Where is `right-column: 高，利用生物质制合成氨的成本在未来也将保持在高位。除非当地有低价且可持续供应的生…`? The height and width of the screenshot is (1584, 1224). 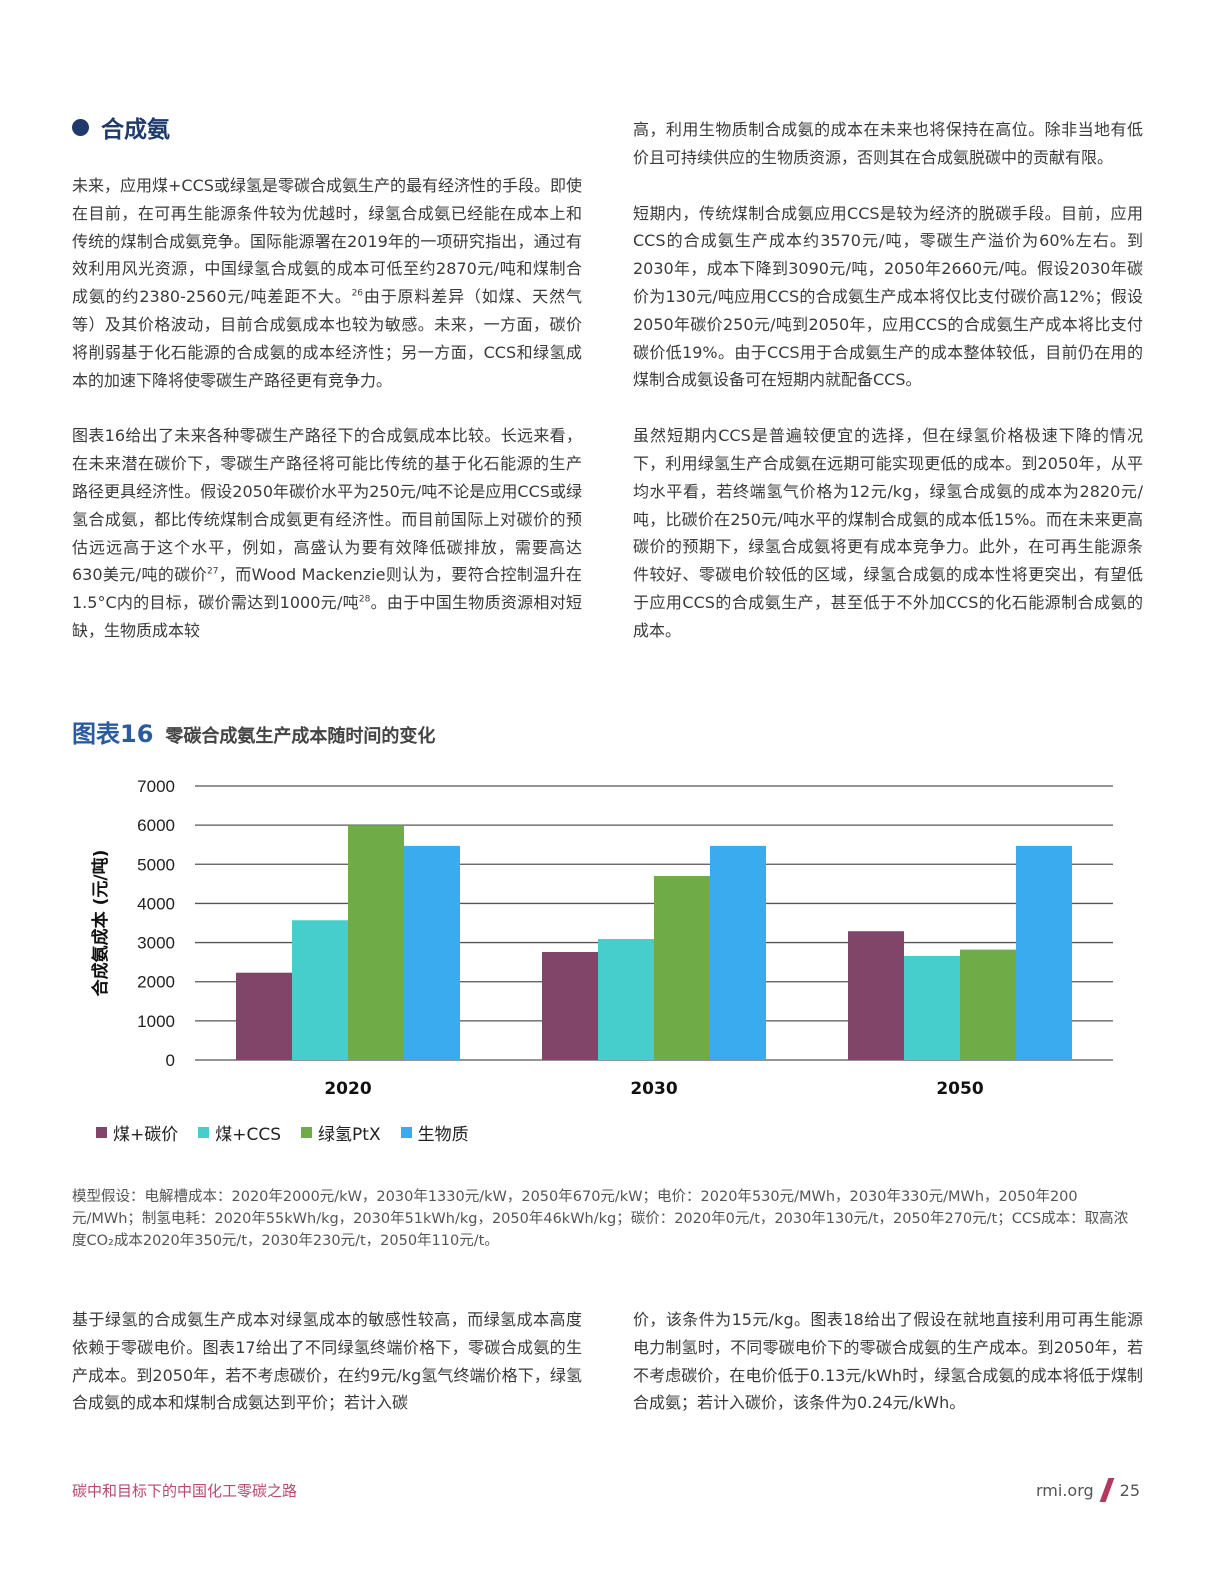
right-column: 高，利用生物质制合成氨的成本在未来也将保持在高位。除非当地有低价且可持续供应的生… is located at coordinates (888, 394).